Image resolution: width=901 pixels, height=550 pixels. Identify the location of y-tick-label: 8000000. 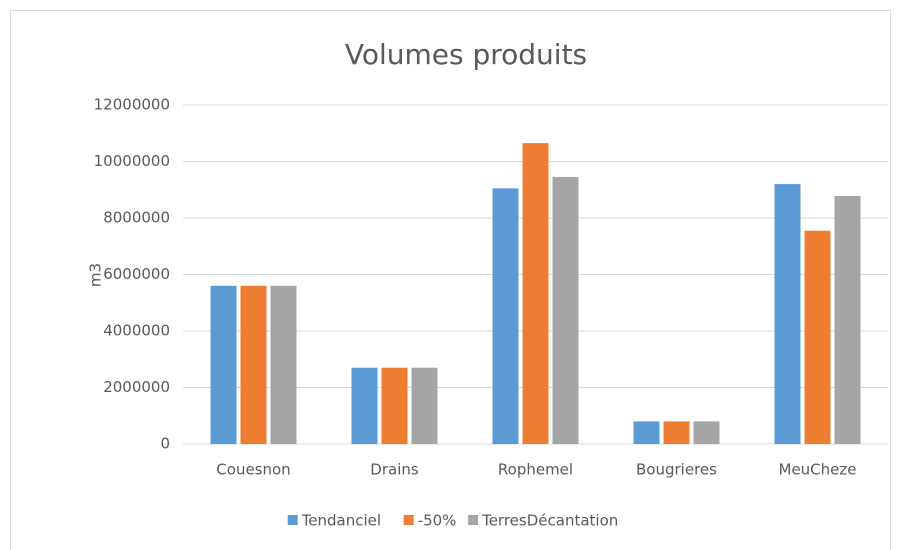
(136, 218).